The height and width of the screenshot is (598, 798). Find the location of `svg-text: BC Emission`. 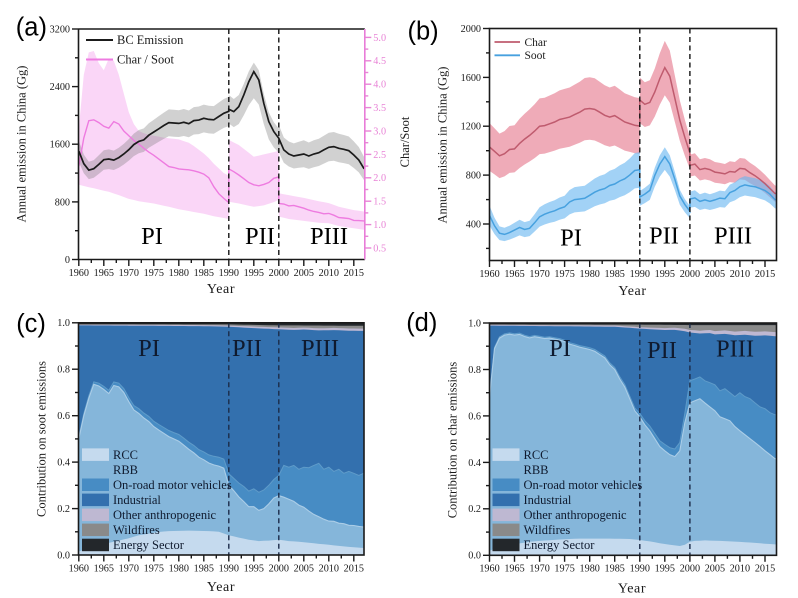

svg-text: BC Emission is located at coordinates (150, 40).